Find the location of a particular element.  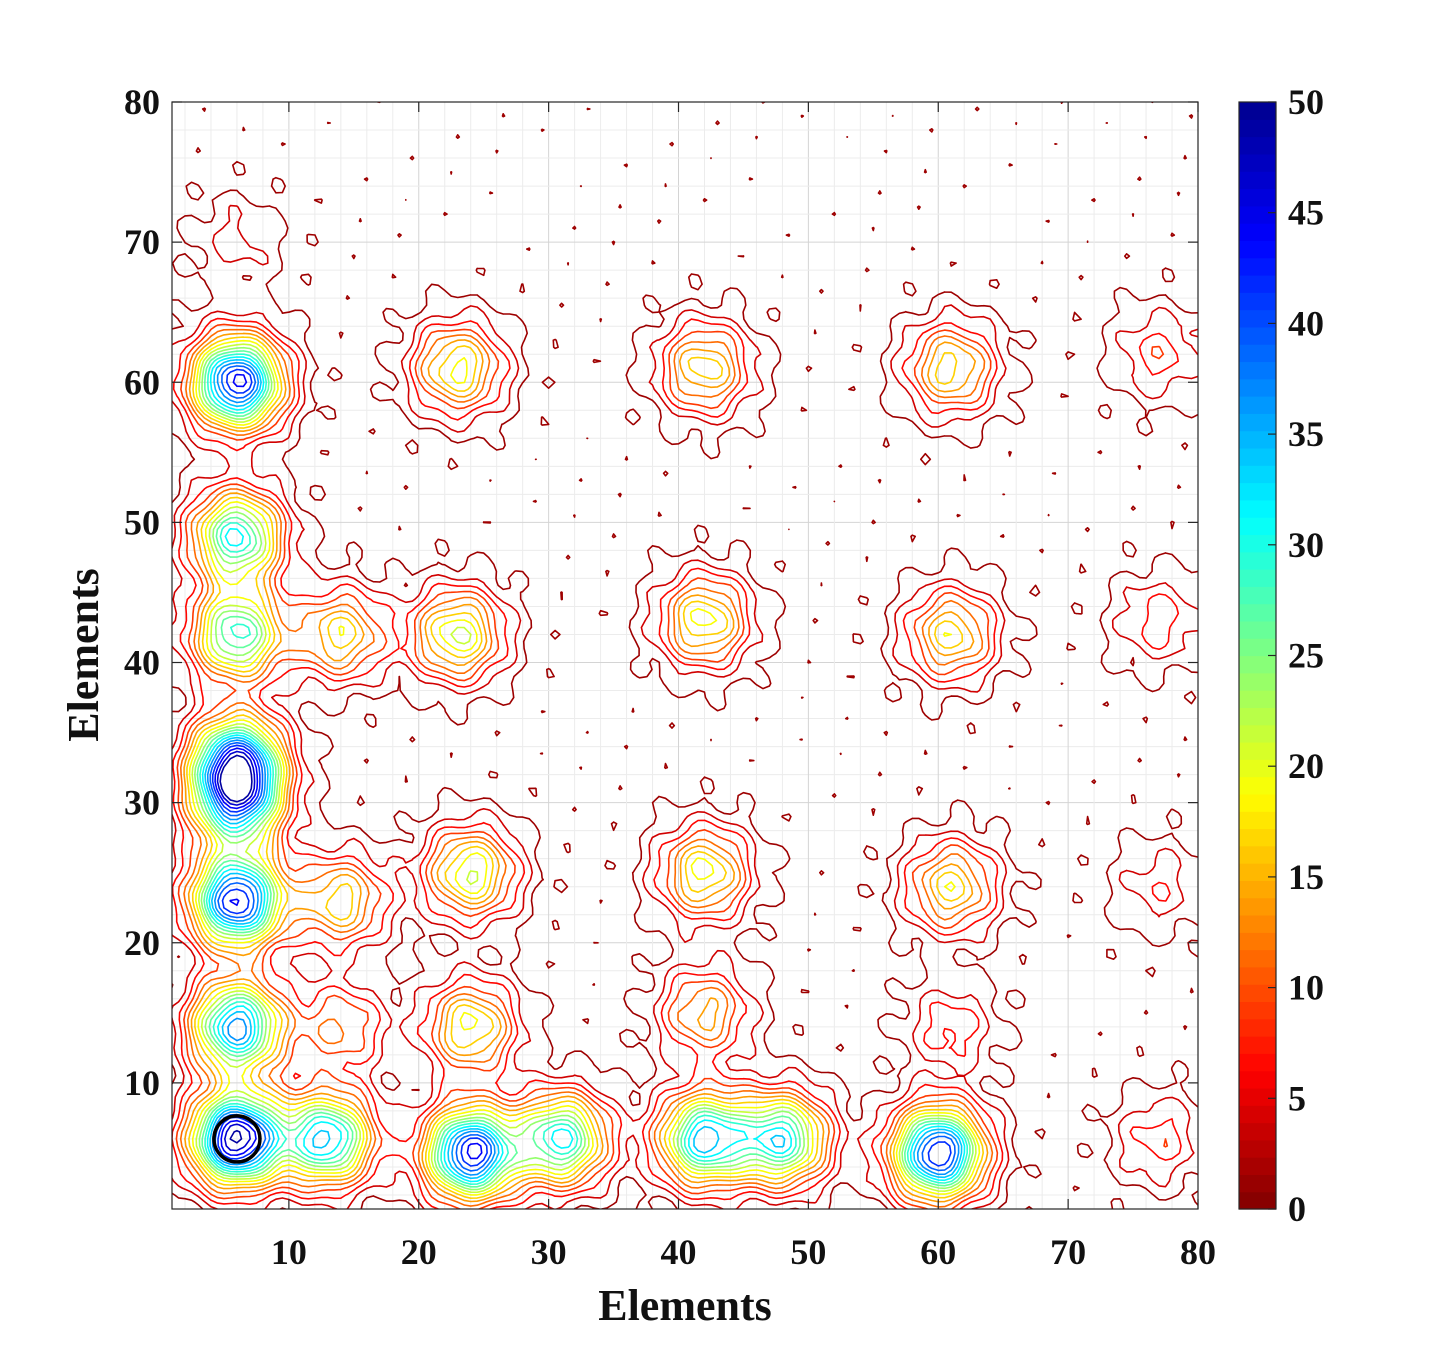

y-tick-label: 80 is located at coordinates (142, 102).